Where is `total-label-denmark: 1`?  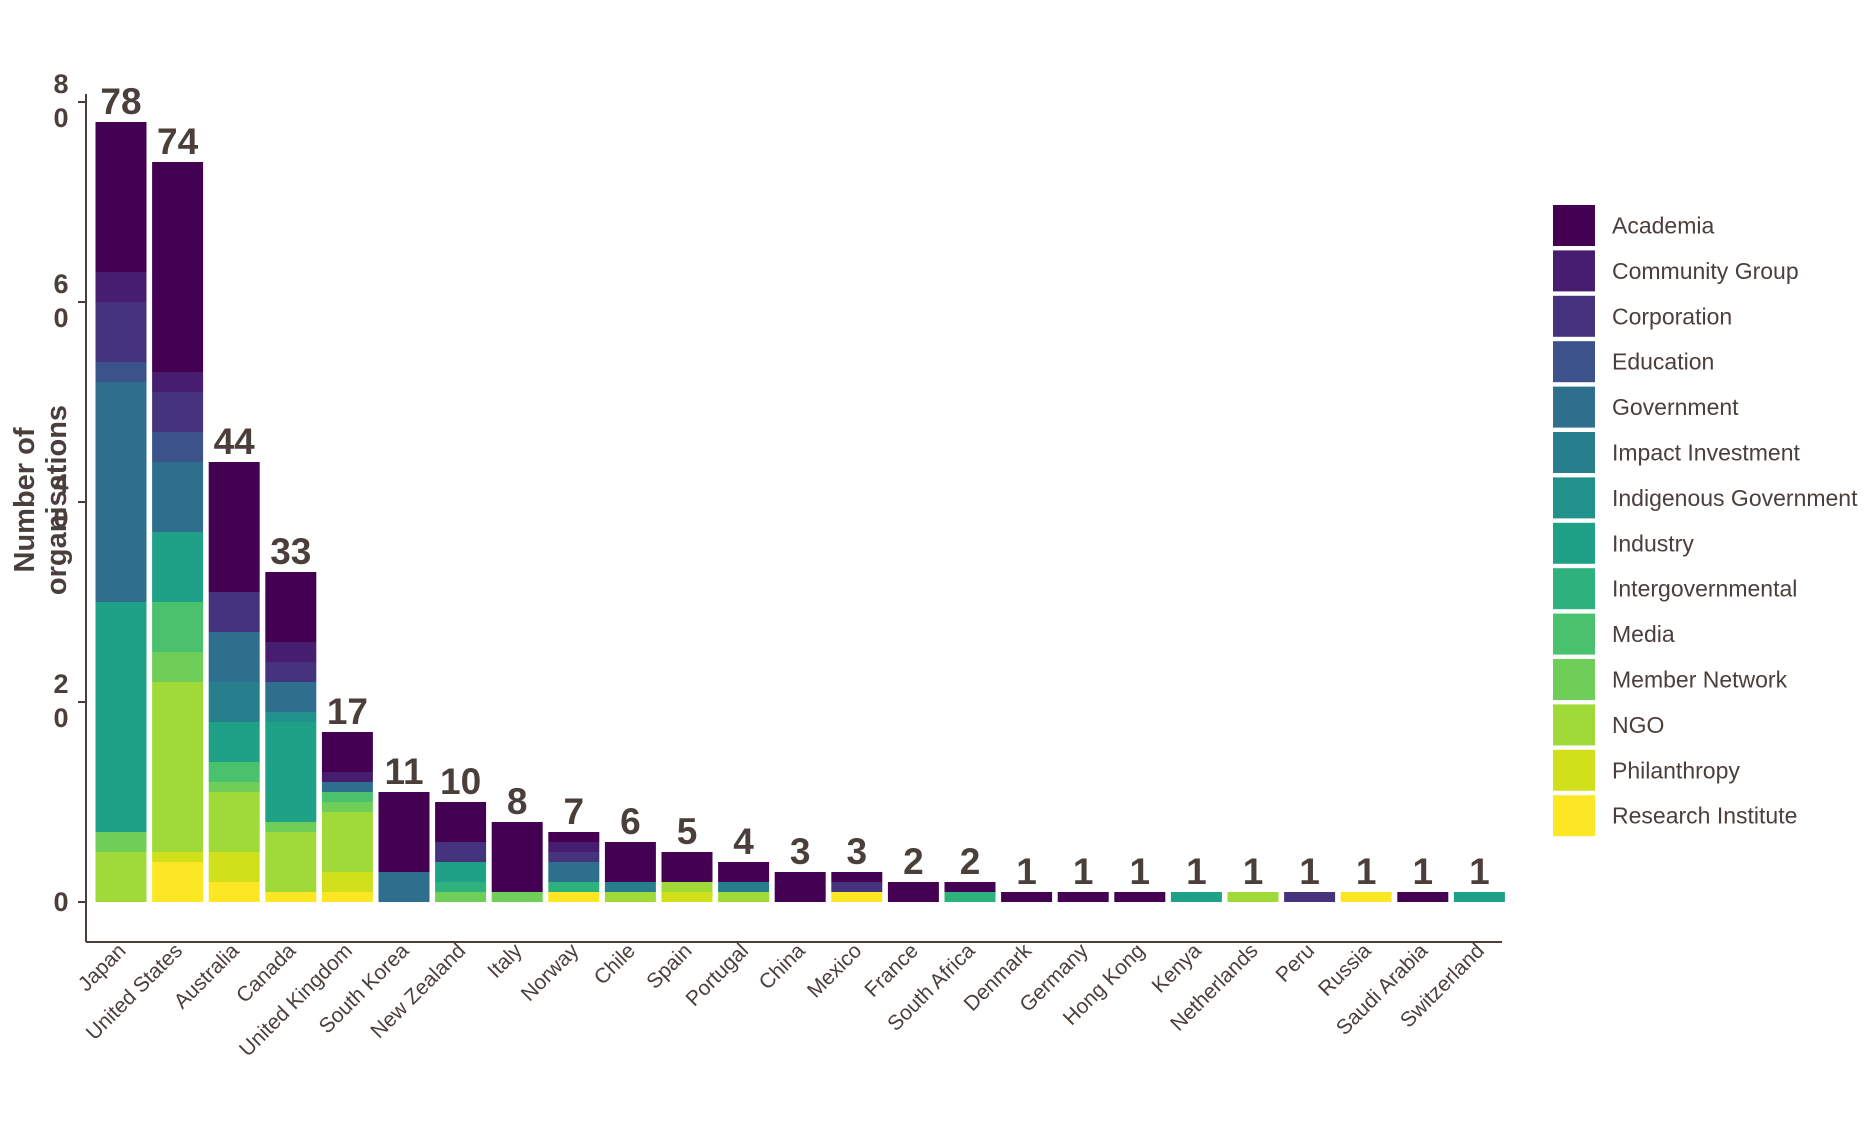 total-label-denmark: 1 is located at coordinates (1026, 871).